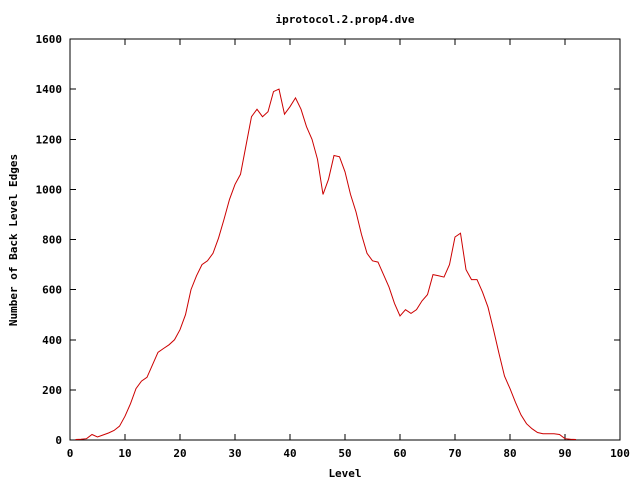  I want to click on y-tick-label: 200, so click(52, 390).